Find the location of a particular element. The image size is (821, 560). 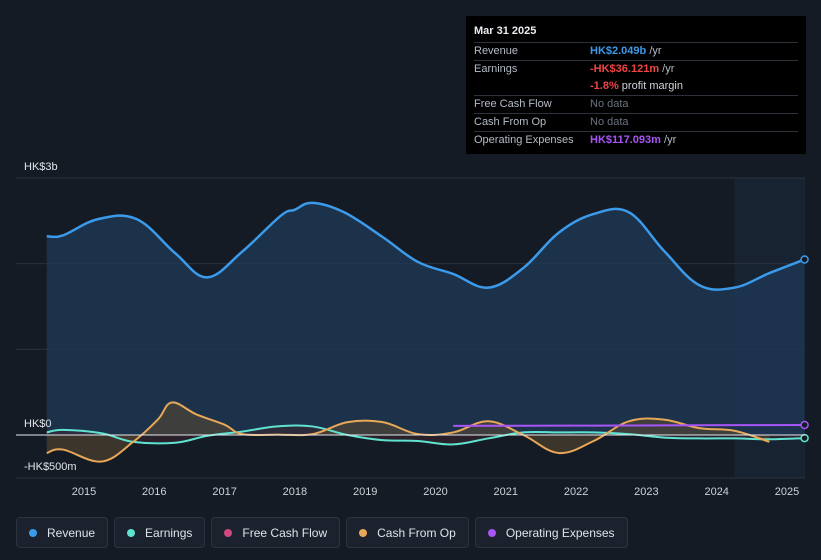

tooltip-label: Free Cash Flow is located at coordinates (513, 104).